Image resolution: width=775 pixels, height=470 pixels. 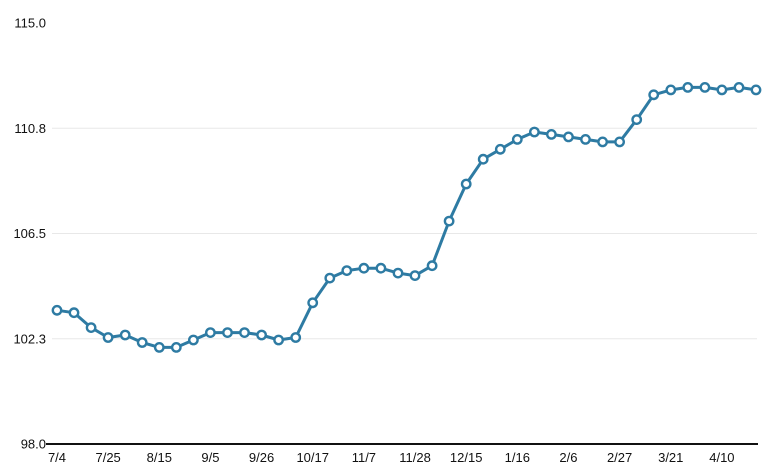 I want to click on x-tick-label: 1/16, so click(x=517, y=457).